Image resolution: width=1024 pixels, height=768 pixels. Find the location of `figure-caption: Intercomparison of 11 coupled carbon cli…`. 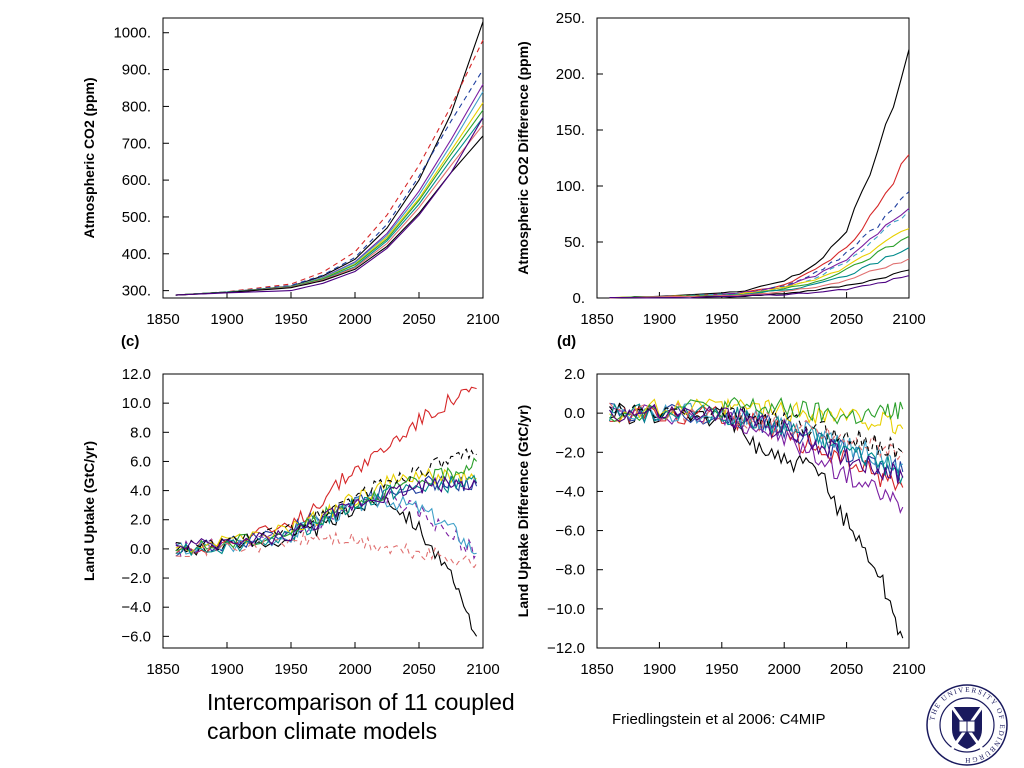

figure-caption: Intercomparison of 11 coupled carbon cli… is located at coordinates (417, 717).